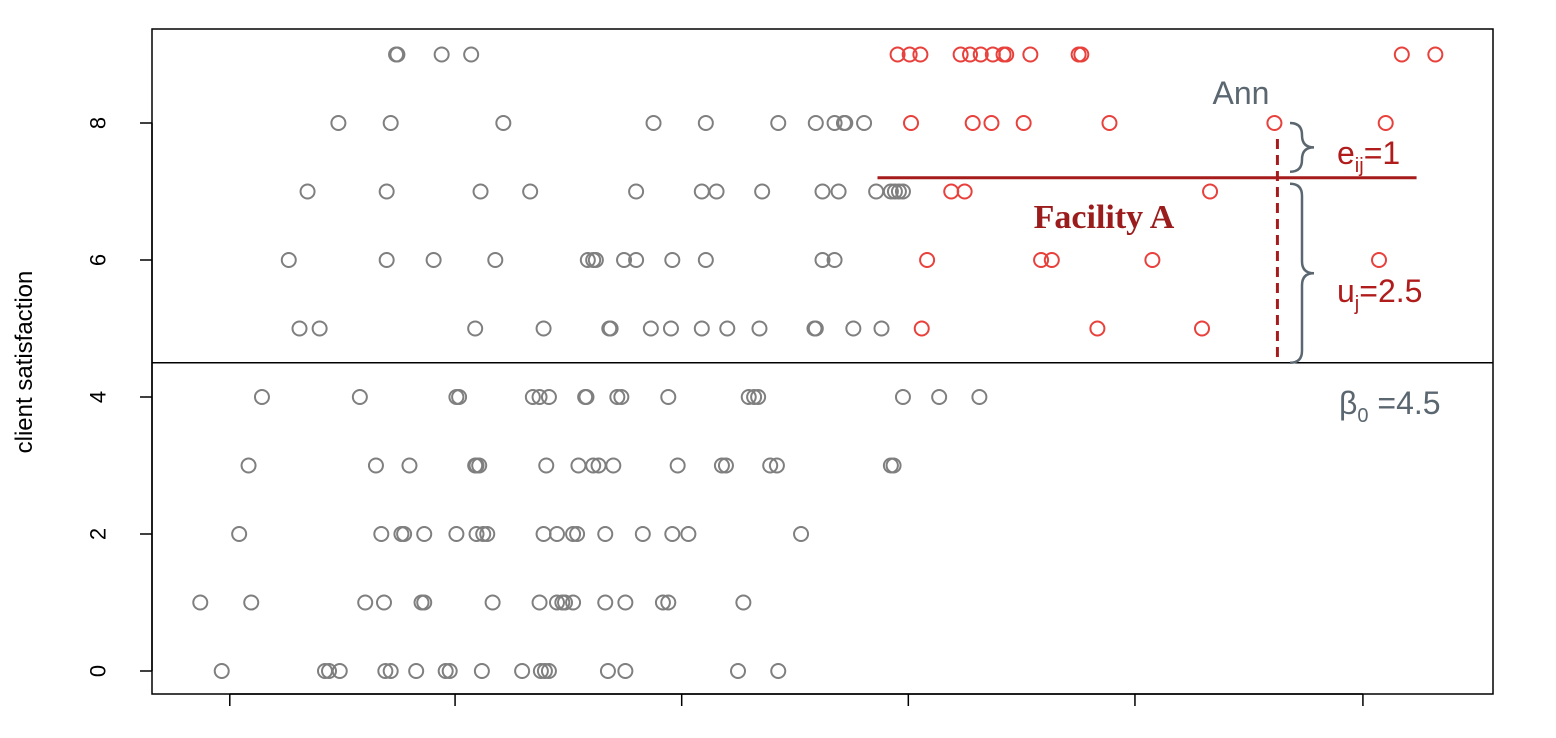 The height and width of the screenshot is (738, 1556). What do you see at coordinates (119, 397) in the screenshot?
I see `y-axis: 0 2 4 6 8` at bounding box center [119, 397].